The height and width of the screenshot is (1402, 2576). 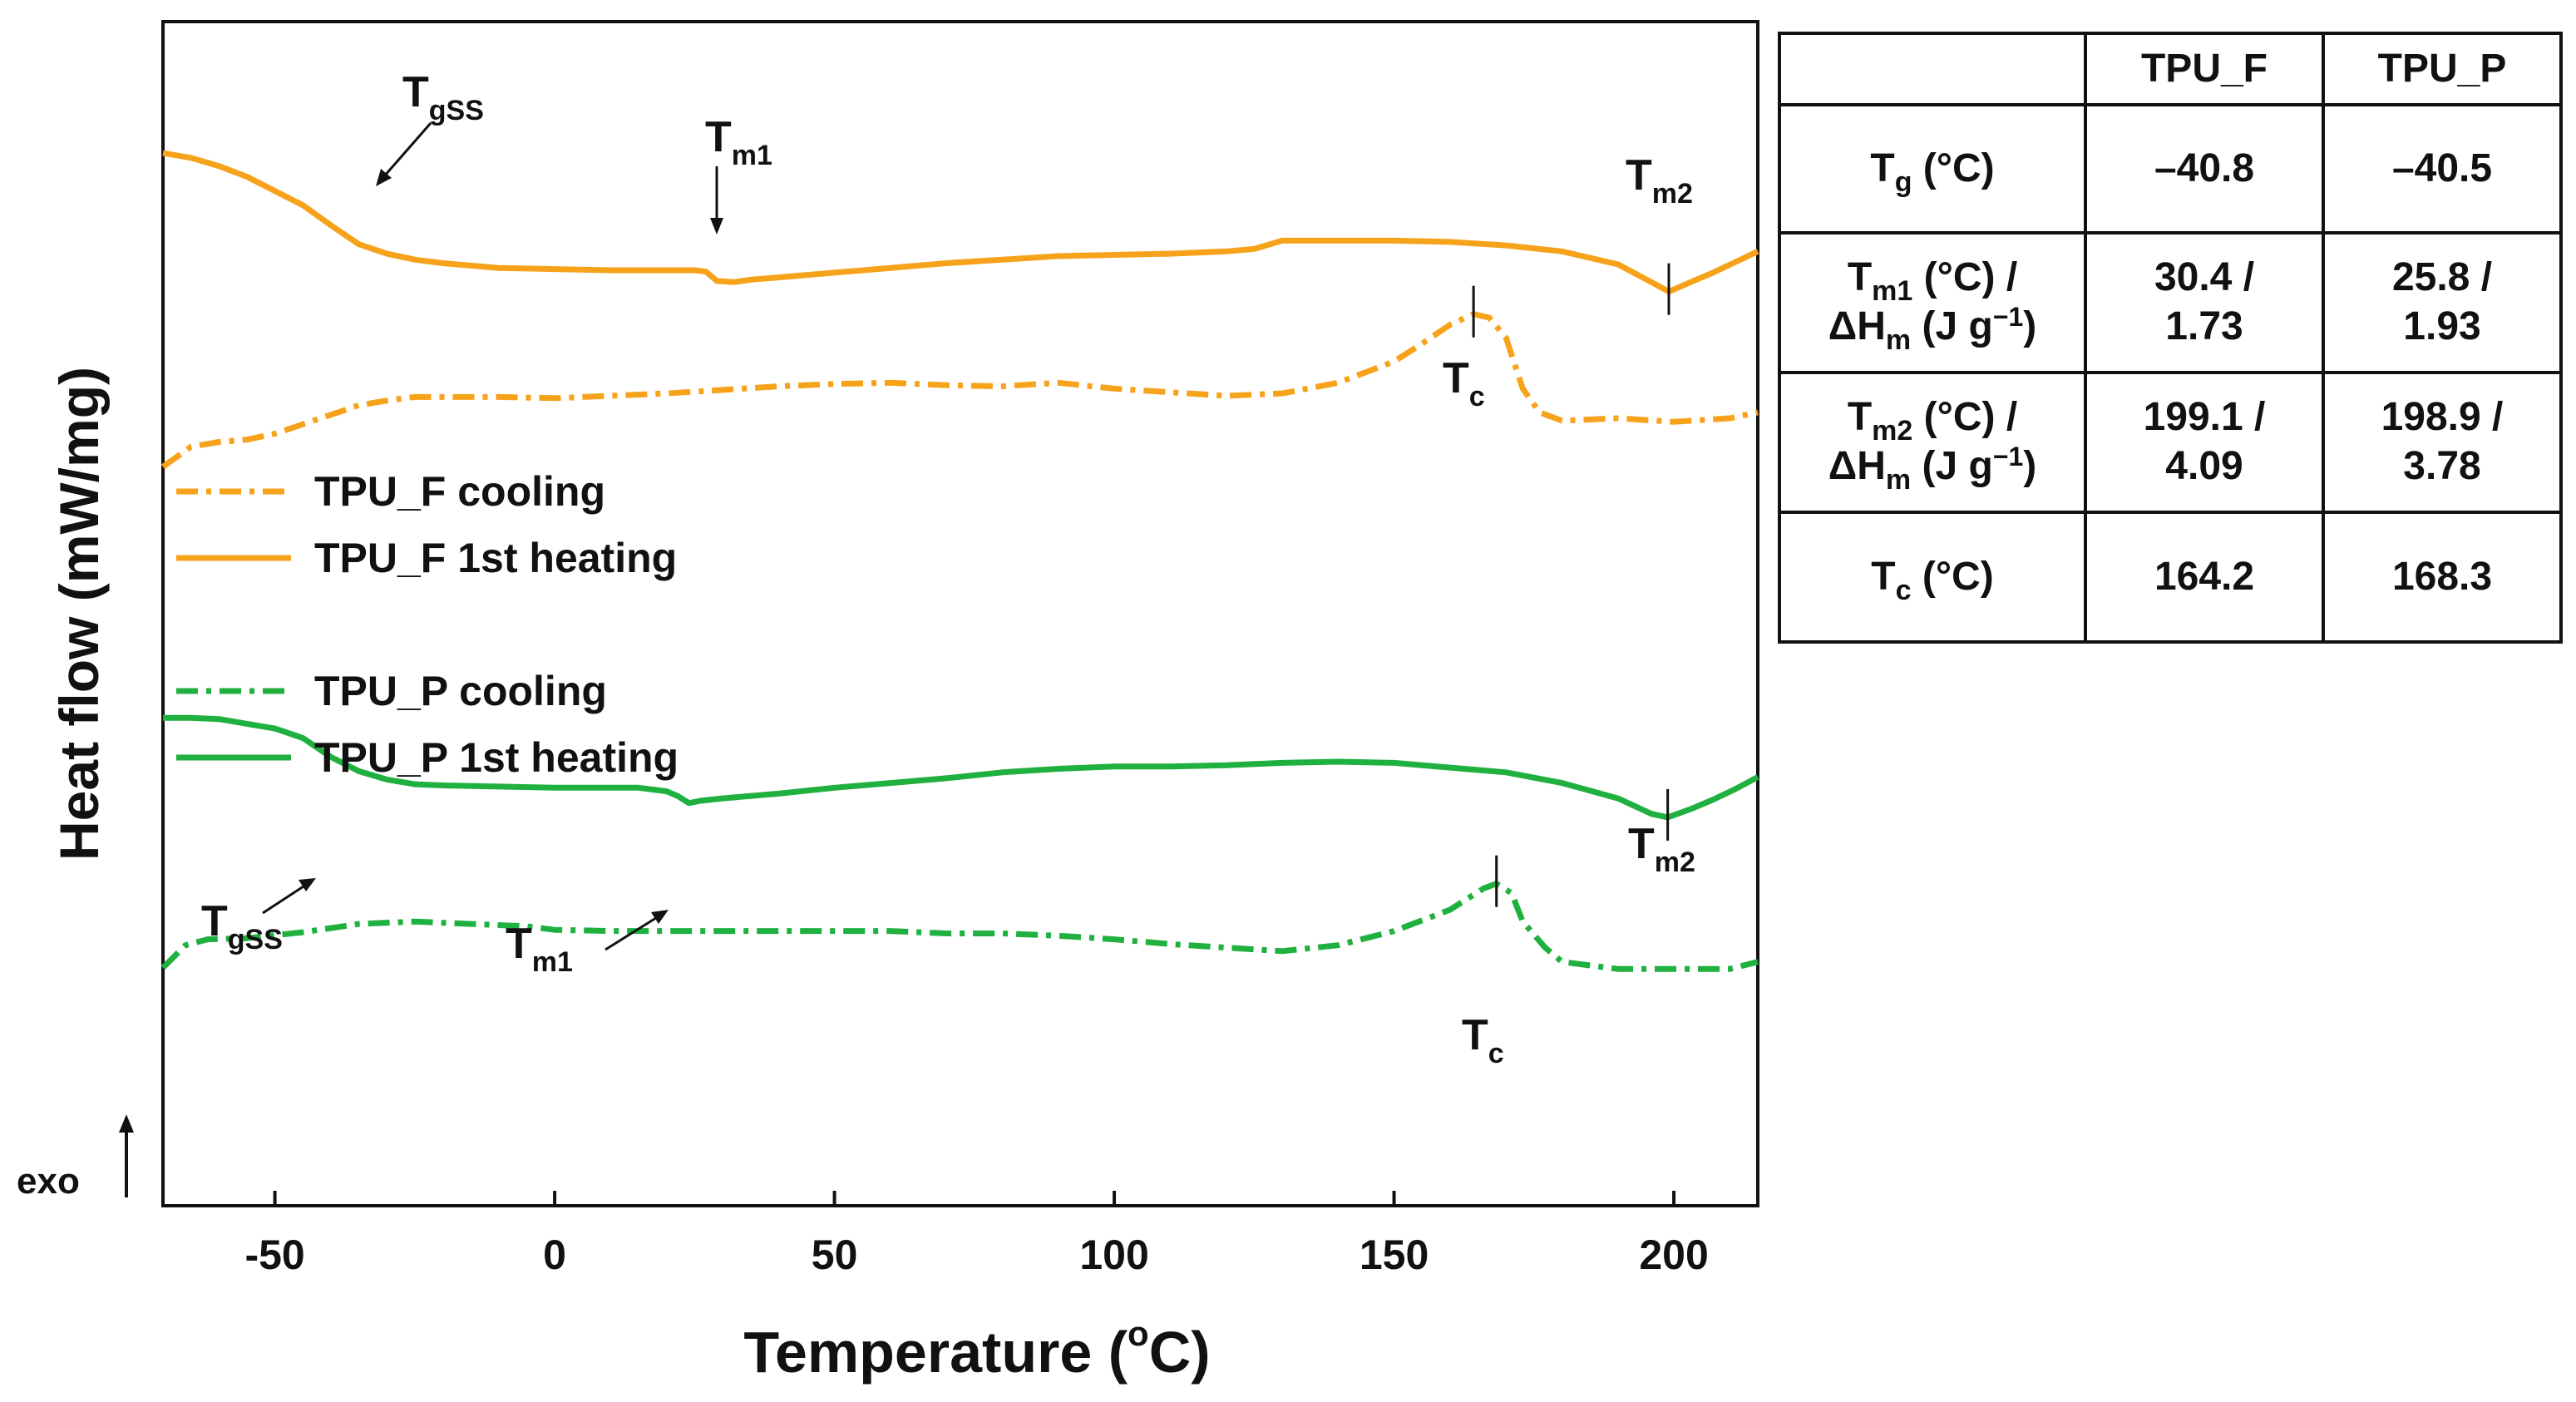 What do you see at coordinates (48, 1181) in the screenshot?
I see `exo-label: exo` at bounding box center [48, 1181].